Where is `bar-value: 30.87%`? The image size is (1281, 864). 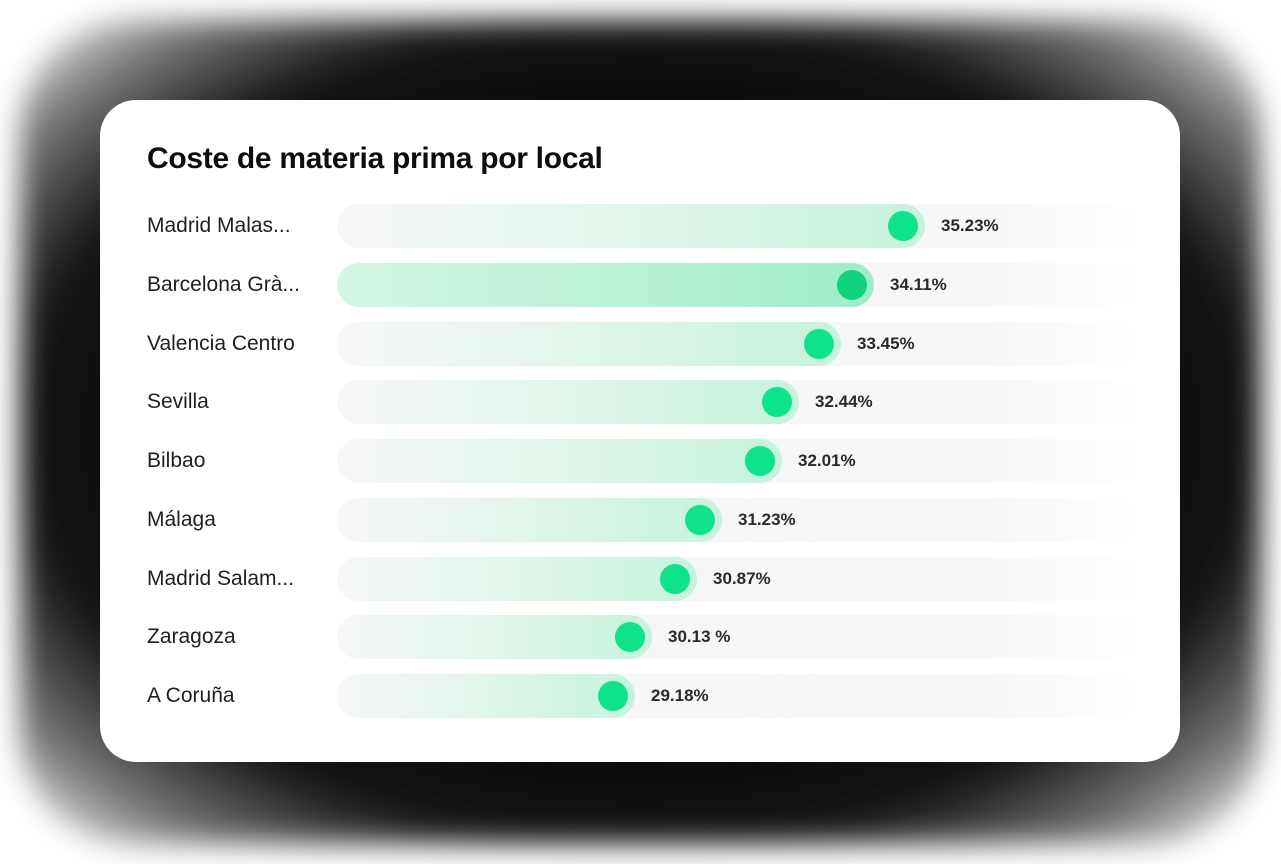
bar-value: 30.87% is located at coordinates (742, 578).